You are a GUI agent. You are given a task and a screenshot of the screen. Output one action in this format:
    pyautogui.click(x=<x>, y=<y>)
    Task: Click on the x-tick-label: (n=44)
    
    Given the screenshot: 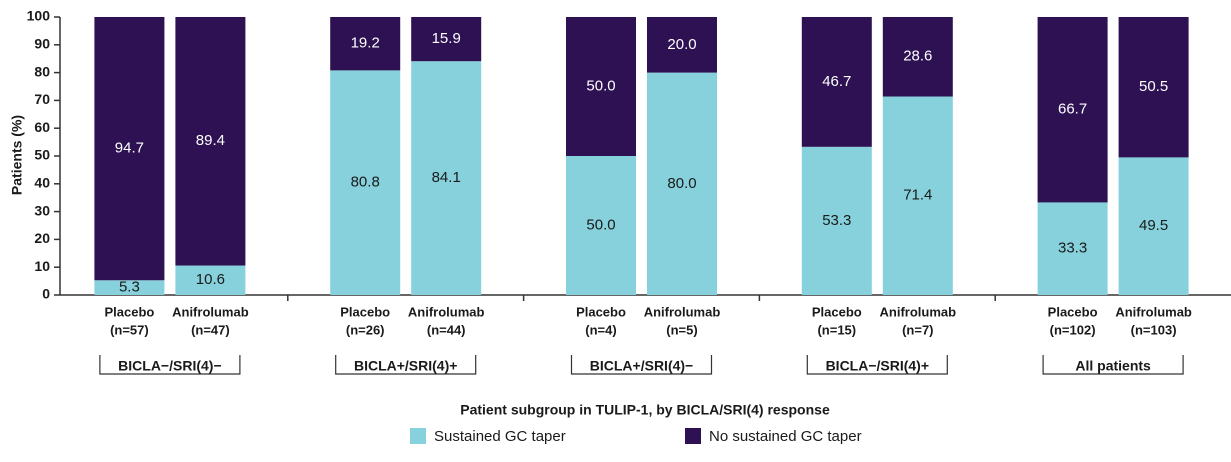 What is the action you would take?
    pyautogui.click(x=446, y=329)
    